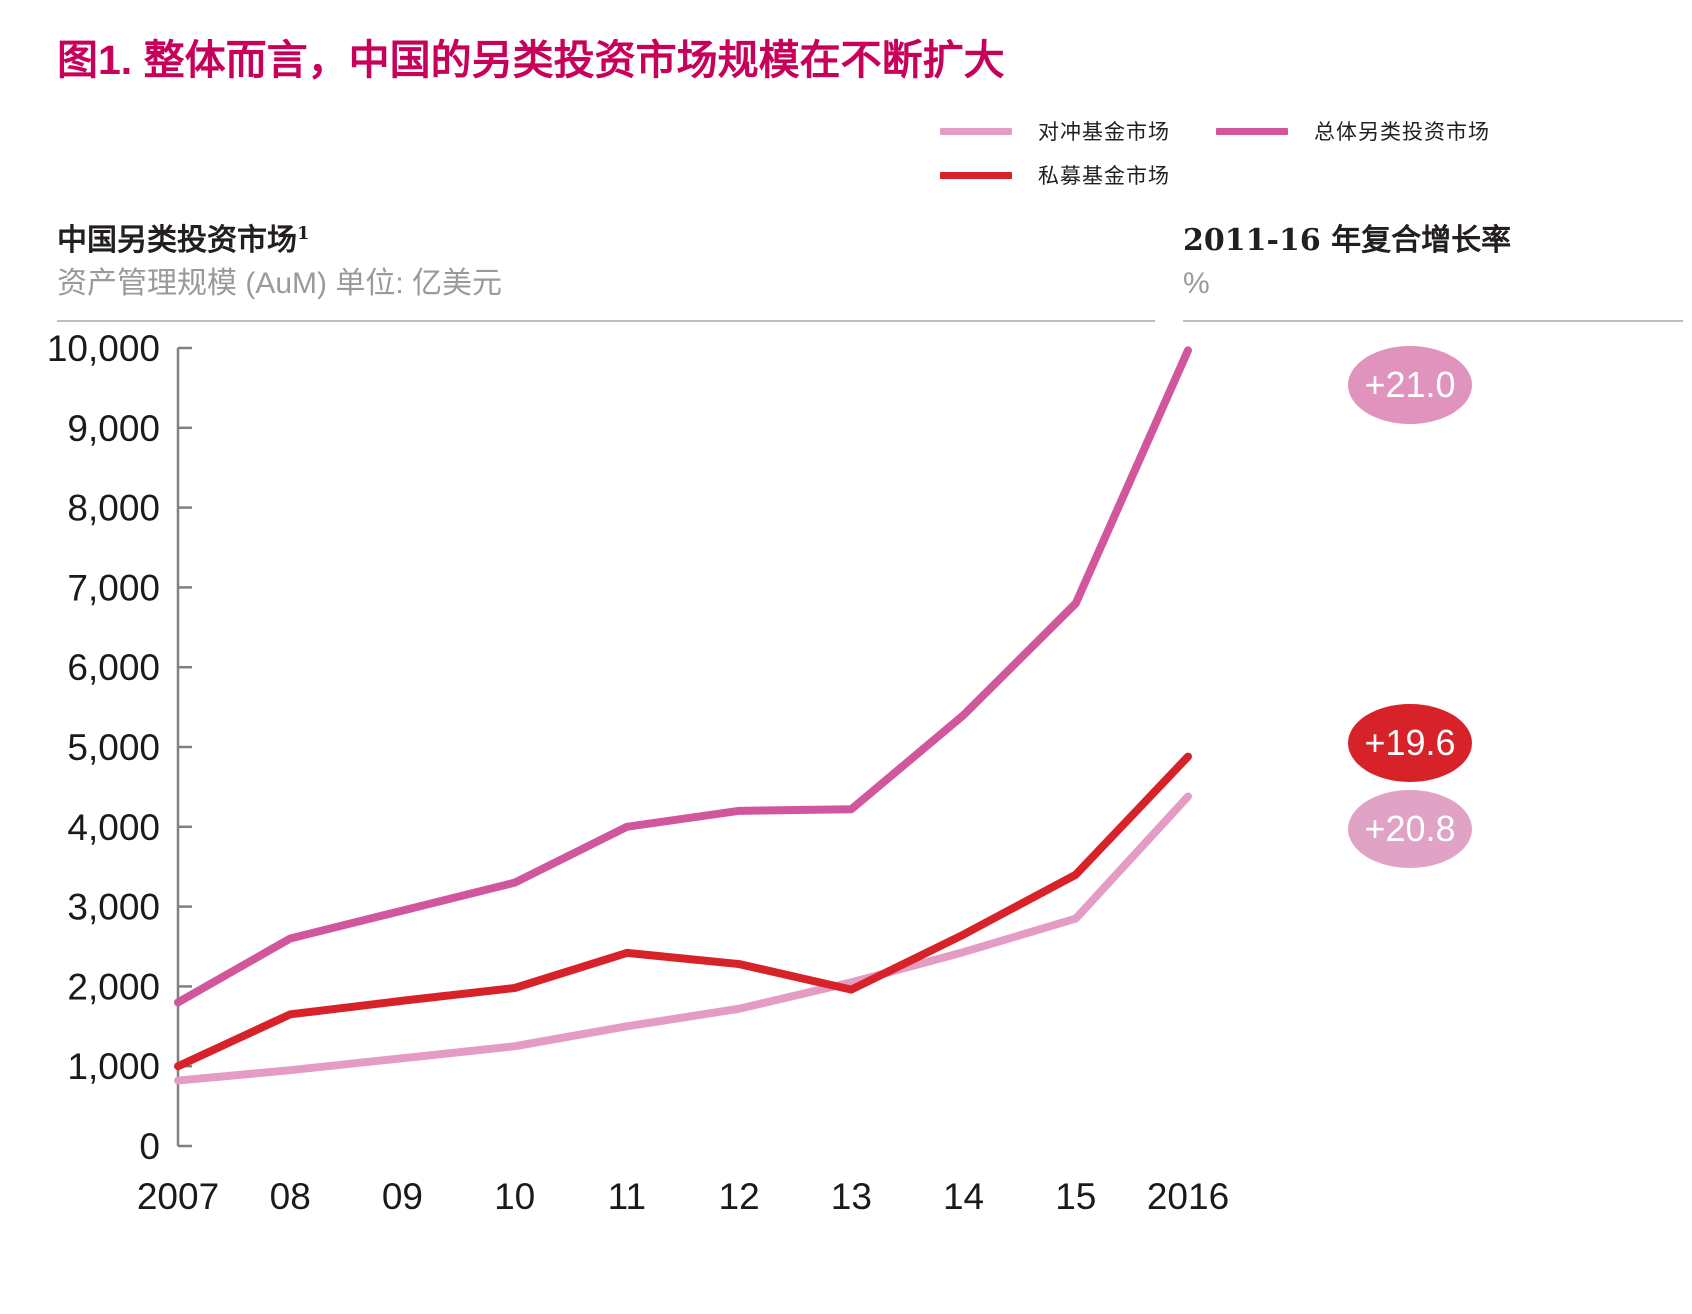  What do you see at coordinates (113, 428) in the screenshot?
I see `y-axis-tick-label: 9,000` at bounding box center [113, 428].